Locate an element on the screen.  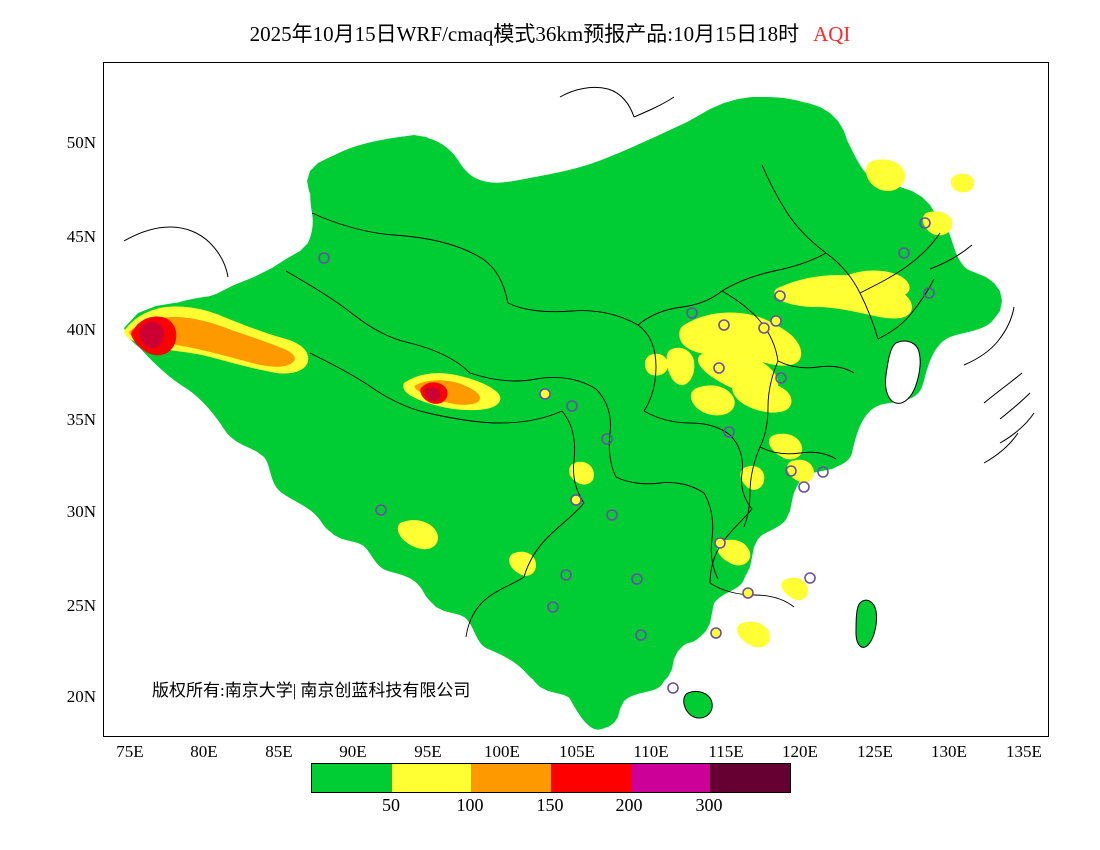
x-tick-125E: 125E is located at coordinates (875, 751).